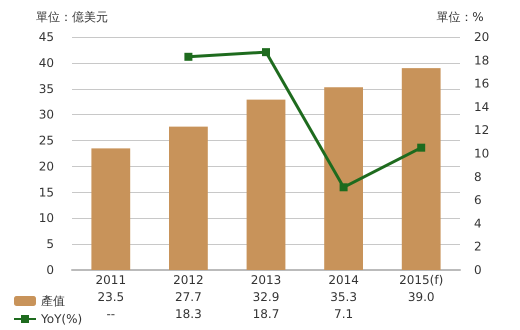 This screenshot has width=520, height=330. Describe the element at coordinates (46, 192) in the screenshot. I see `y-tick-label: 15` at that location.